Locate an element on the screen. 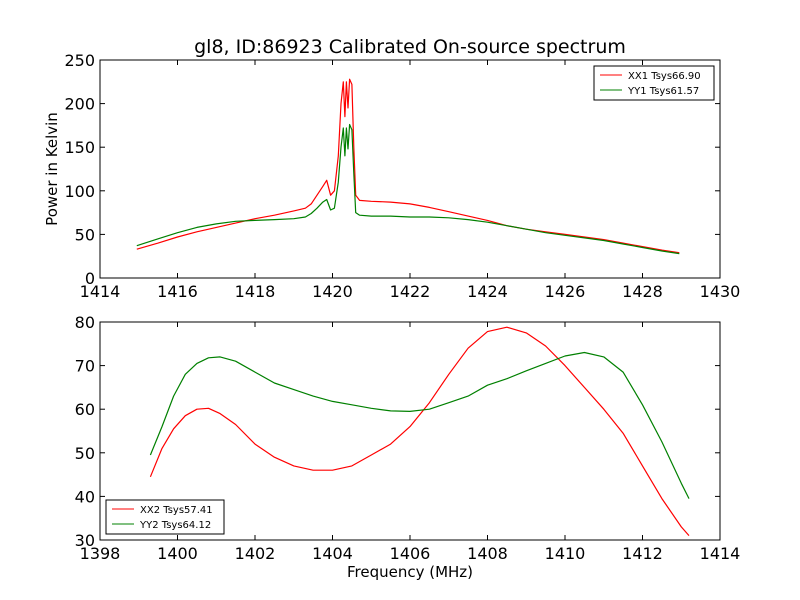 This screenshot has width=800, height=600. bottom-x-tick-label-0: 1398 is located at coordinates (100, 553).